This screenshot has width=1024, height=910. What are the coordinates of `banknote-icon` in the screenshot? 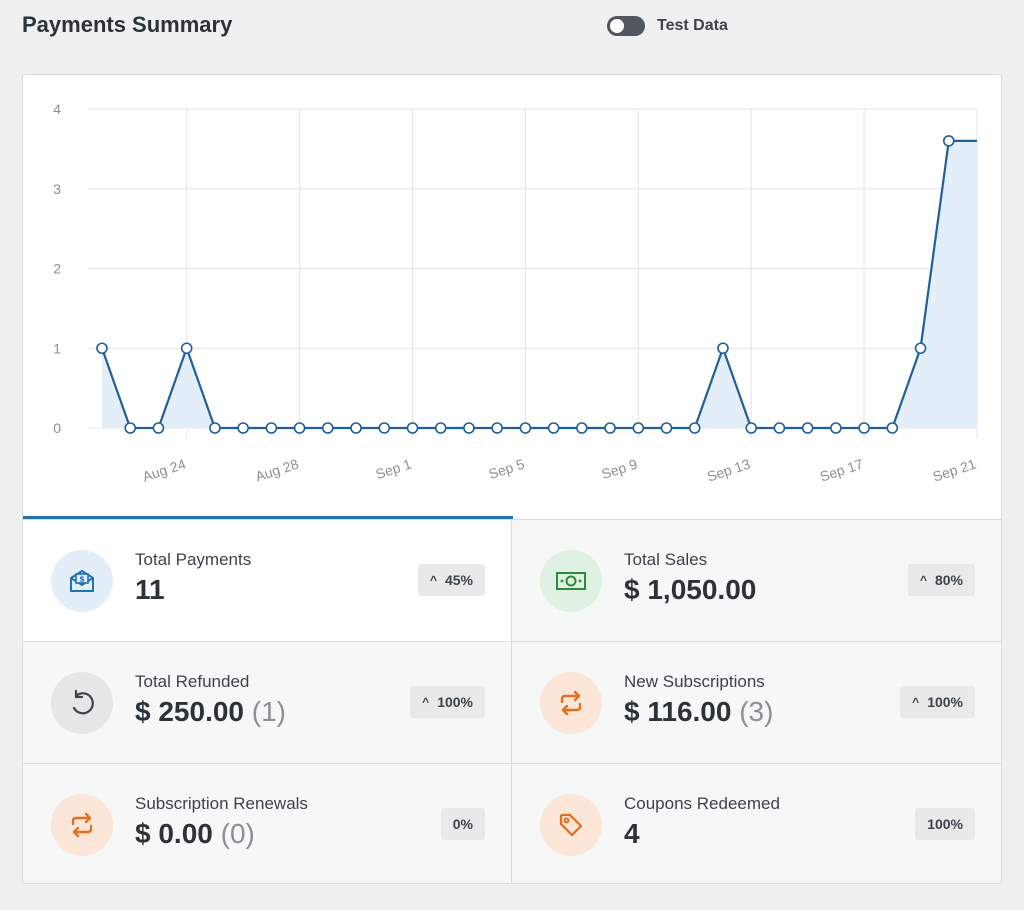 It's located at (571, 581).